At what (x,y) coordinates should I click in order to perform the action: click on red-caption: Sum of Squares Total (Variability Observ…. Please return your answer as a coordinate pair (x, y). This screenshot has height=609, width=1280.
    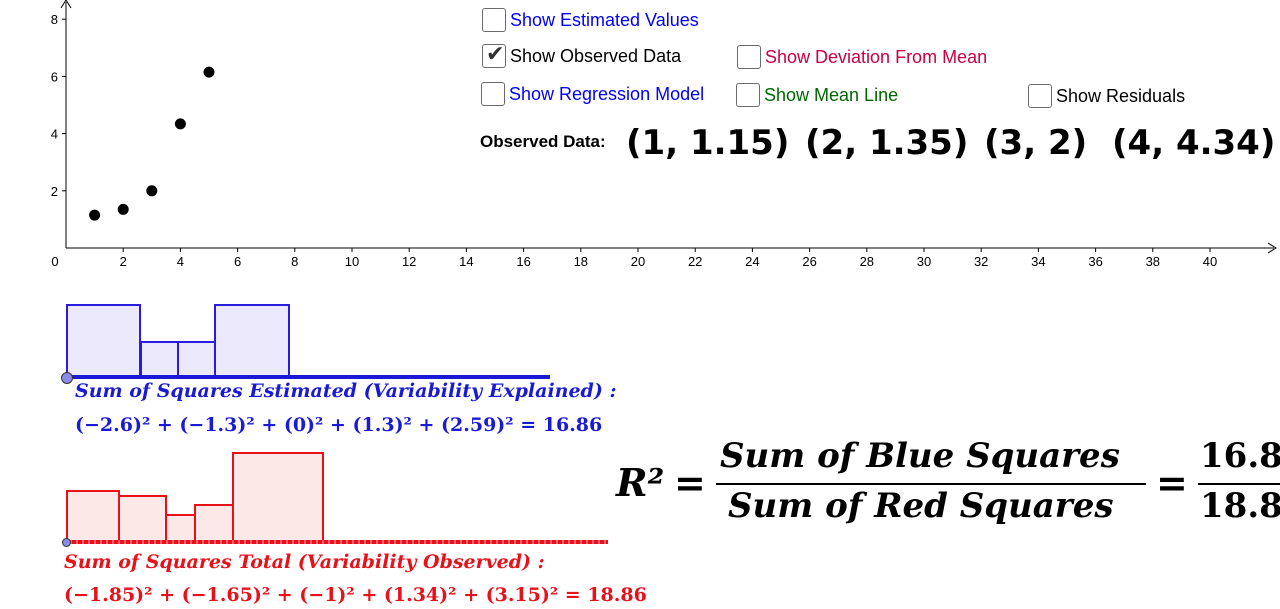
    Looking at the image, I should click on (304, 562).